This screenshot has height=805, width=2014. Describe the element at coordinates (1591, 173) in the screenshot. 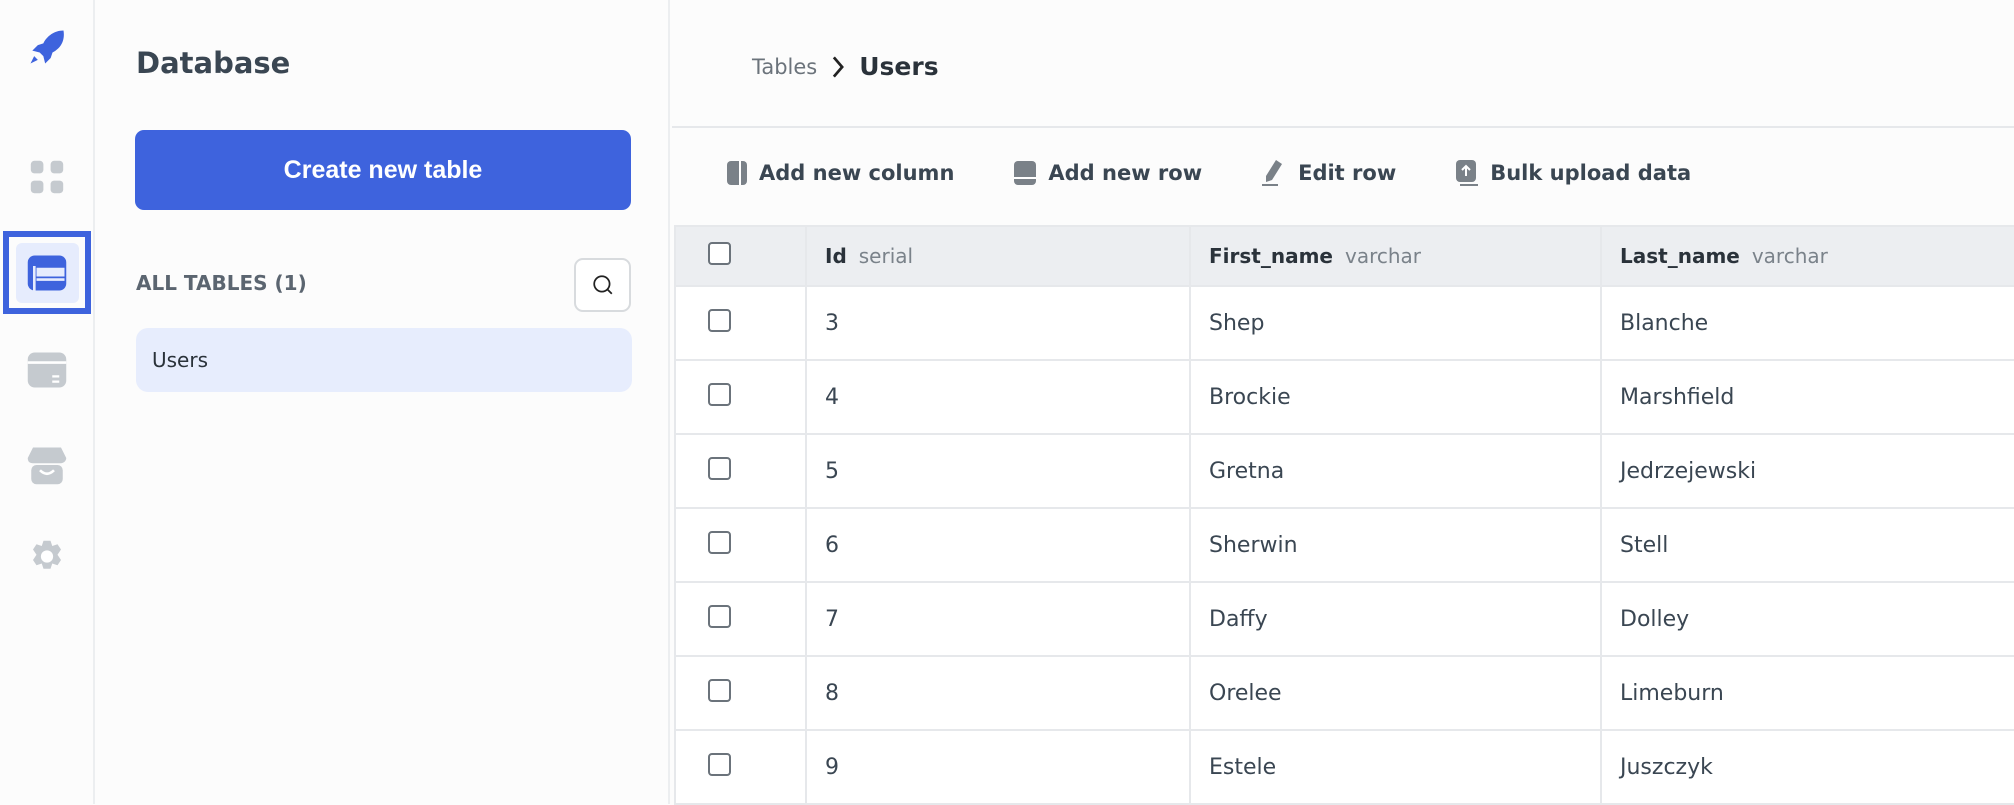

I see `bulk-upload-label: Bulk upload data` at that location.